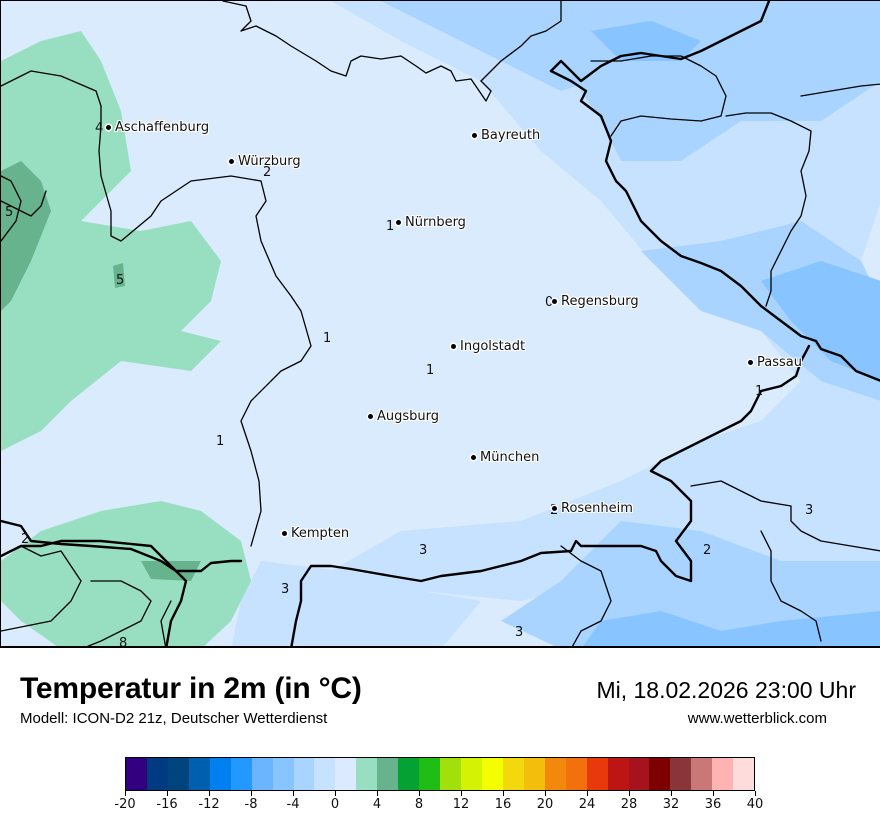  I want to click on map-title: Temperatur in 2m (in °C), so click(191, 688).